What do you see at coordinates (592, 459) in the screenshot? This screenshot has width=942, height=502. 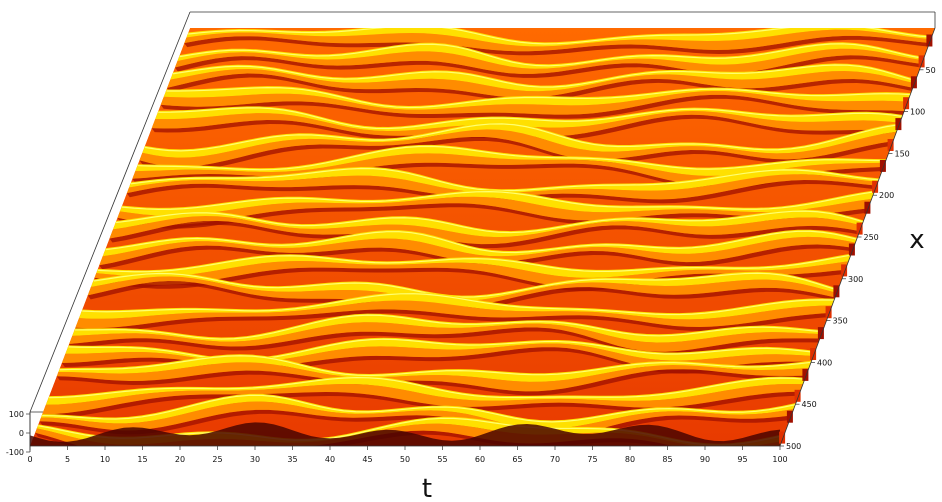 I see `t-tick-label: 75` at bounding box center [592, 459].